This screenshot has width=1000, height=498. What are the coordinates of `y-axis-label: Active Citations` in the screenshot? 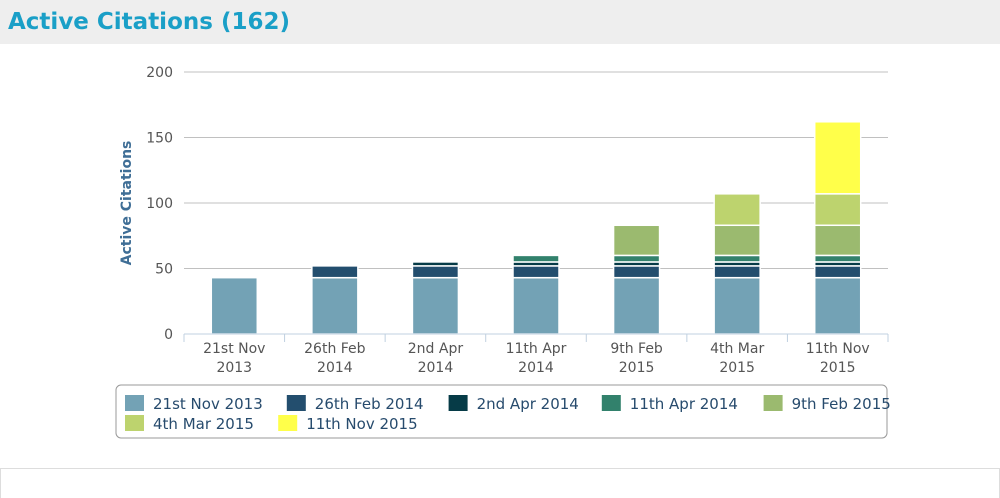 It's located at (127, 203).